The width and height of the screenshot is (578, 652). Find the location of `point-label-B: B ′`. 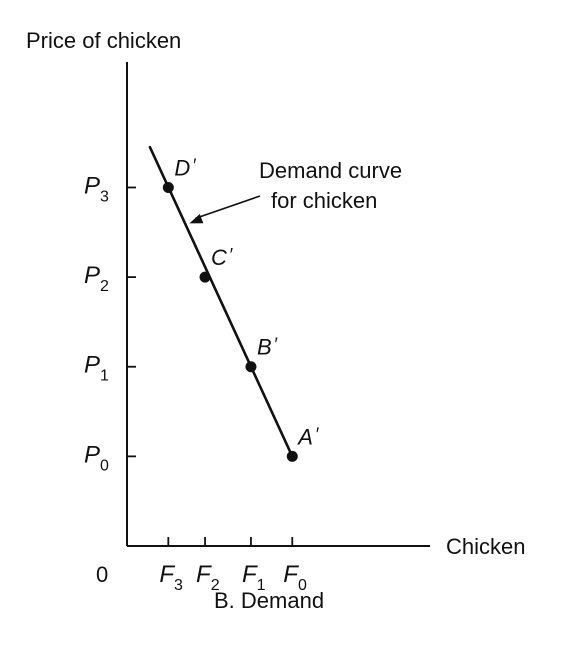

point-label-B: B ′ is located at coordinates (267, 347).